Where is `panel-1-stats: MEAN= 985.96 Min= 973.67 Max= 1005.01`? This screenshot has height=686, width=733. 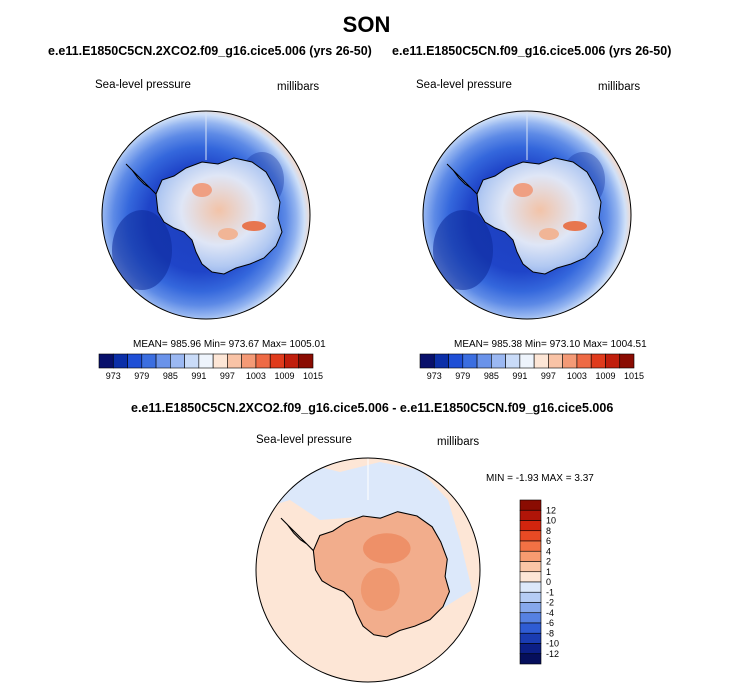 panel-1-stats: MEAN= 985.96 Min= 973.67 Max= 1005.01 is located at coordinates (229, 344).